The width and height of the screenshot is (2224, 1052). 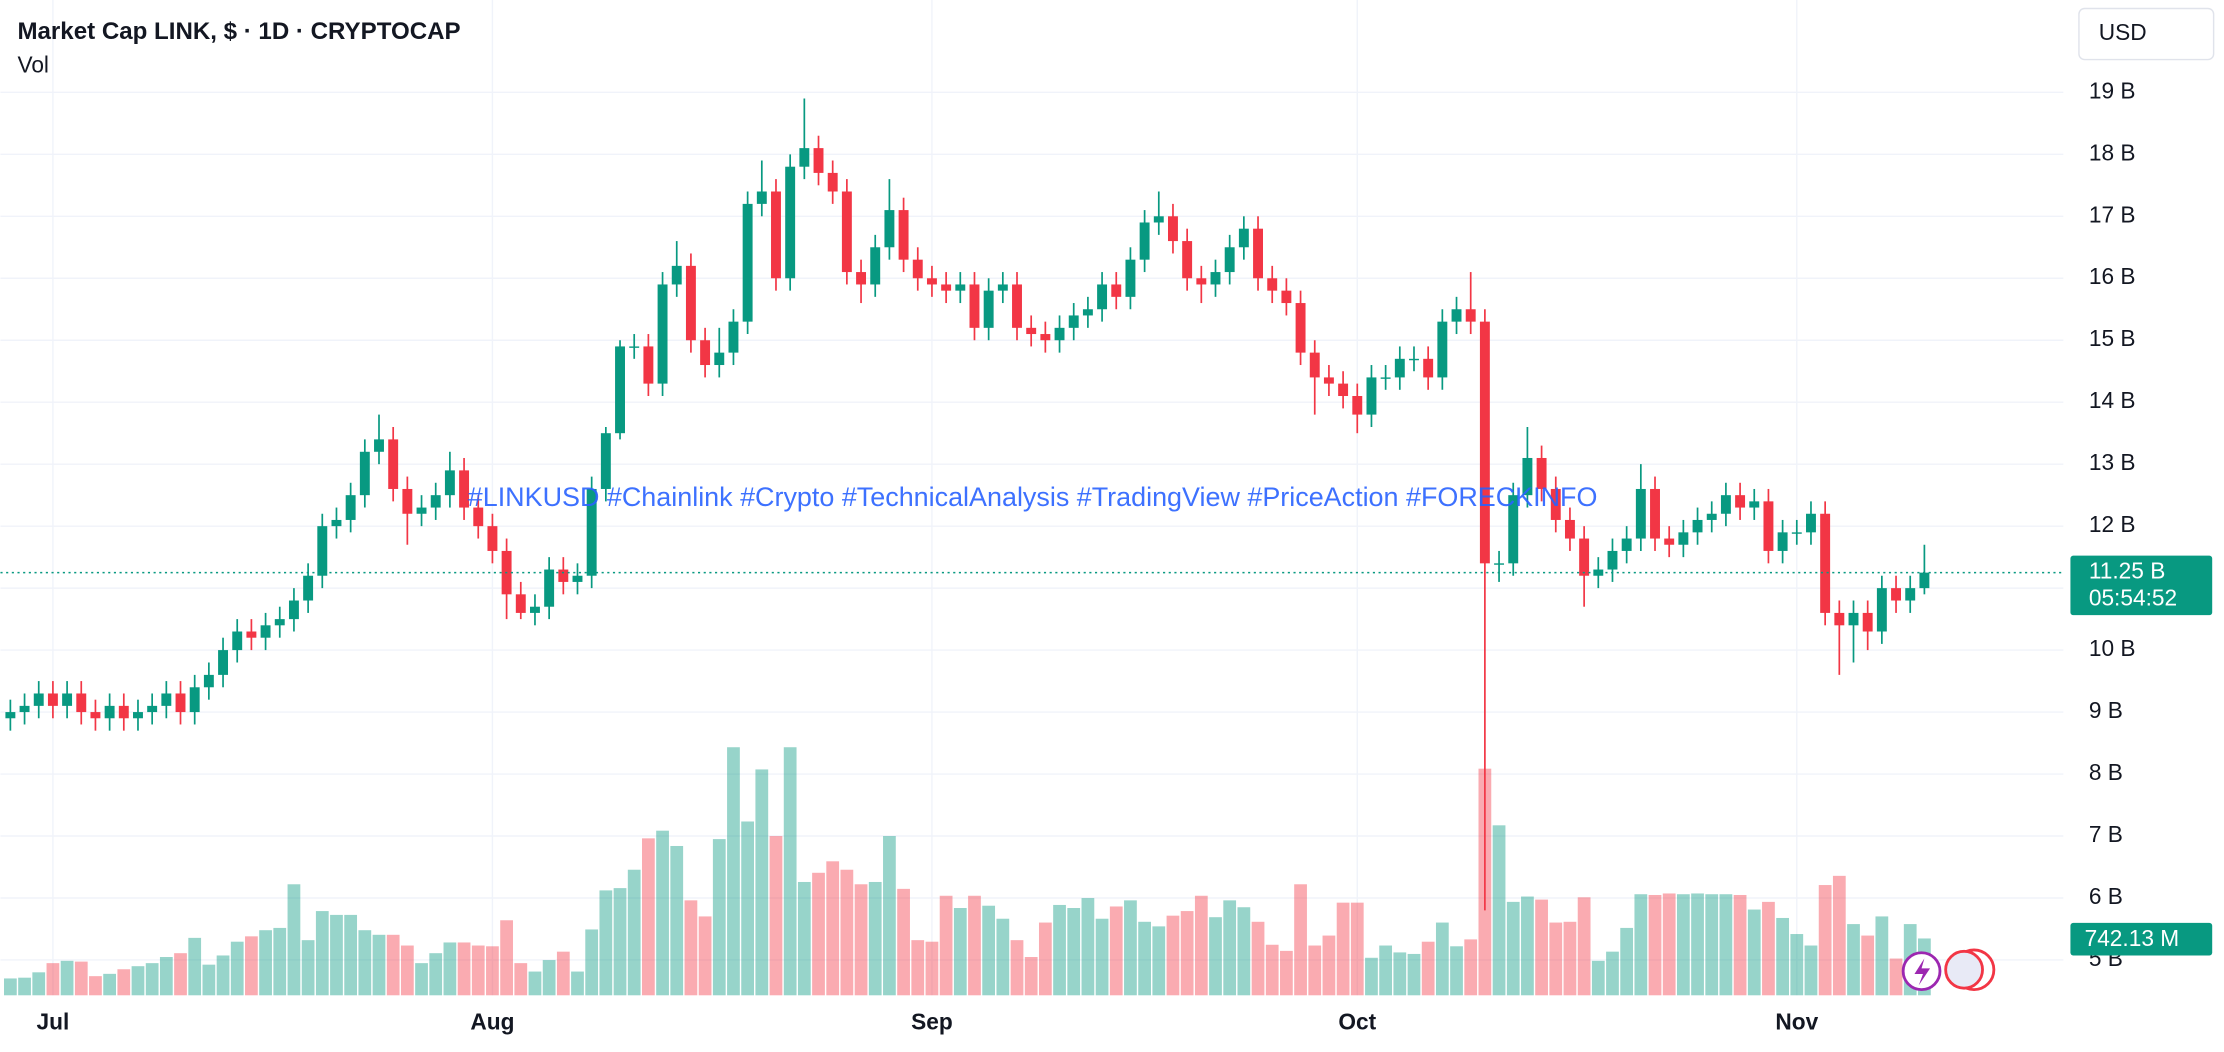 I want to click on lightning-icon, so click(x=1922, y=972).